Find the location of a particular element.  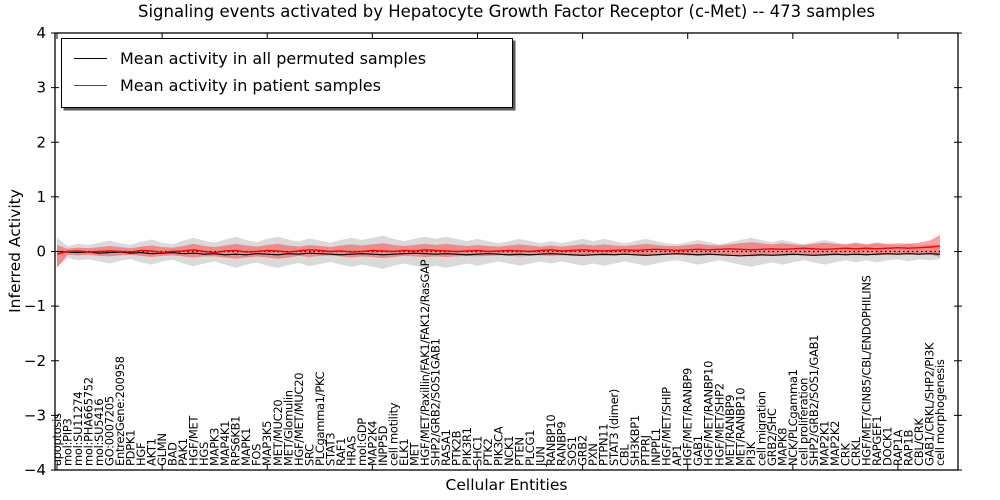

x-tick-label: GAB1 is located at coordinates (698, 450).